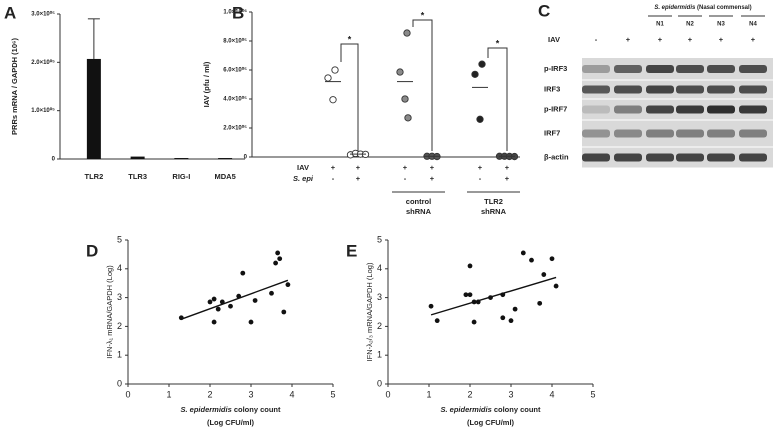 This screenshot has height=429, width=778. I want to click on blot-row-label: IRF7, so click(552, 132).